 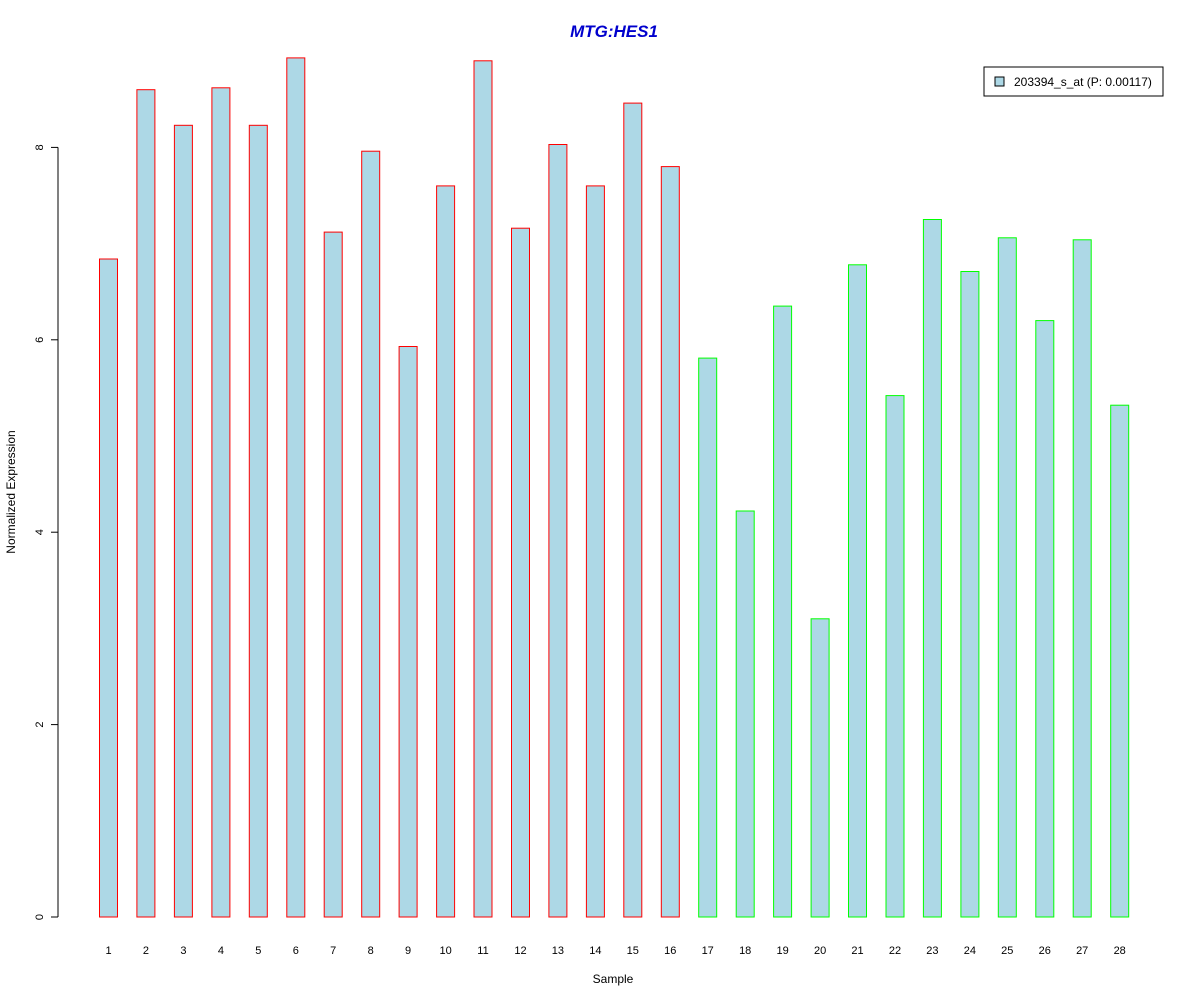 I want to click on x-tick-label: 6, so click(x=296, y=951).